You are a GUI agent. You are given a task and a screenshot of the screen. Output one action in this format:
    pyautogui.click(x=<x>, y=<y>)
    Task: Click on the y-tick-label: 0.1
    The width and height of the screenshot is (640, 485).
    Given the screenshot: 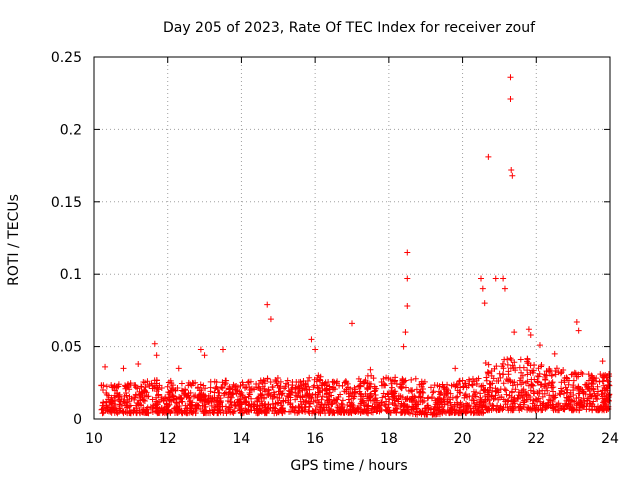 What is the action you would take?
    pyautogui.click(x=71, y=275)
    